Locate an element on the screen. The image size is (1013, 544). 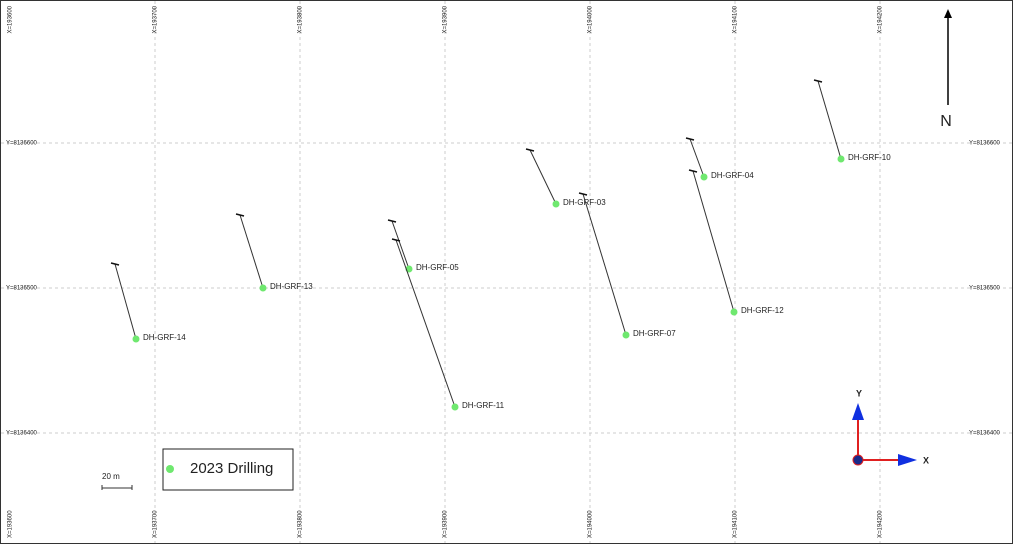
axis-y-label: Y is located at coordinates (859, 393).